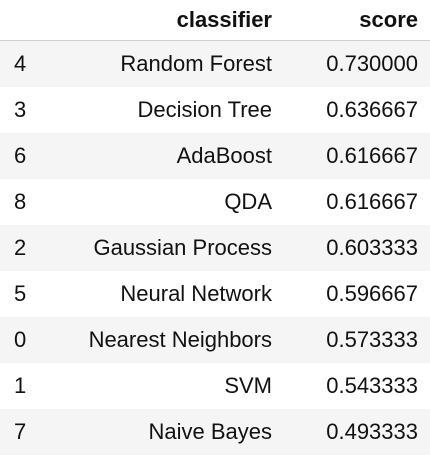 Image resolution: width=430 pixels, height=462 pixels. Describe the element at coordinates (182, 247) in the screenshot. I see `classifier-cell: Gaussian Process` at that location.